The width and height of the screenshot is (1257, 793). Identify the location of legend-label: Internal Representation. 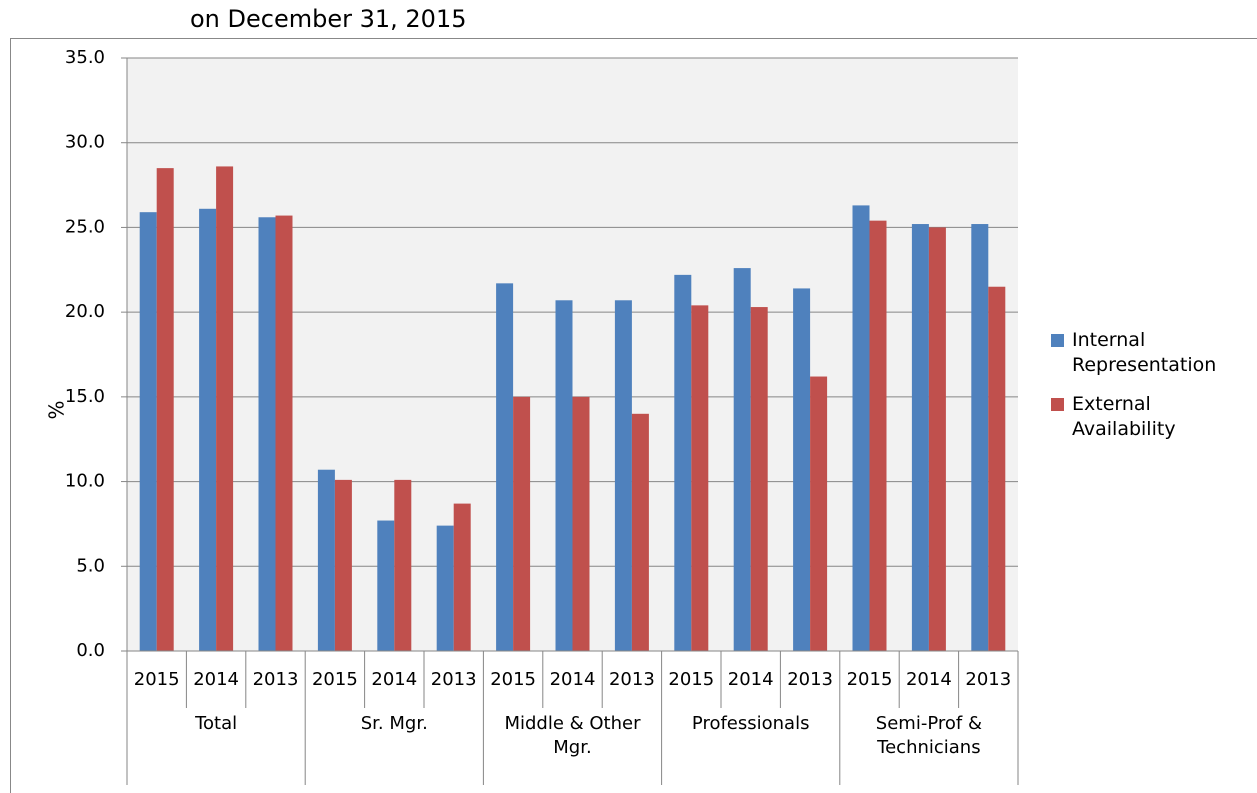
(1144, 352).